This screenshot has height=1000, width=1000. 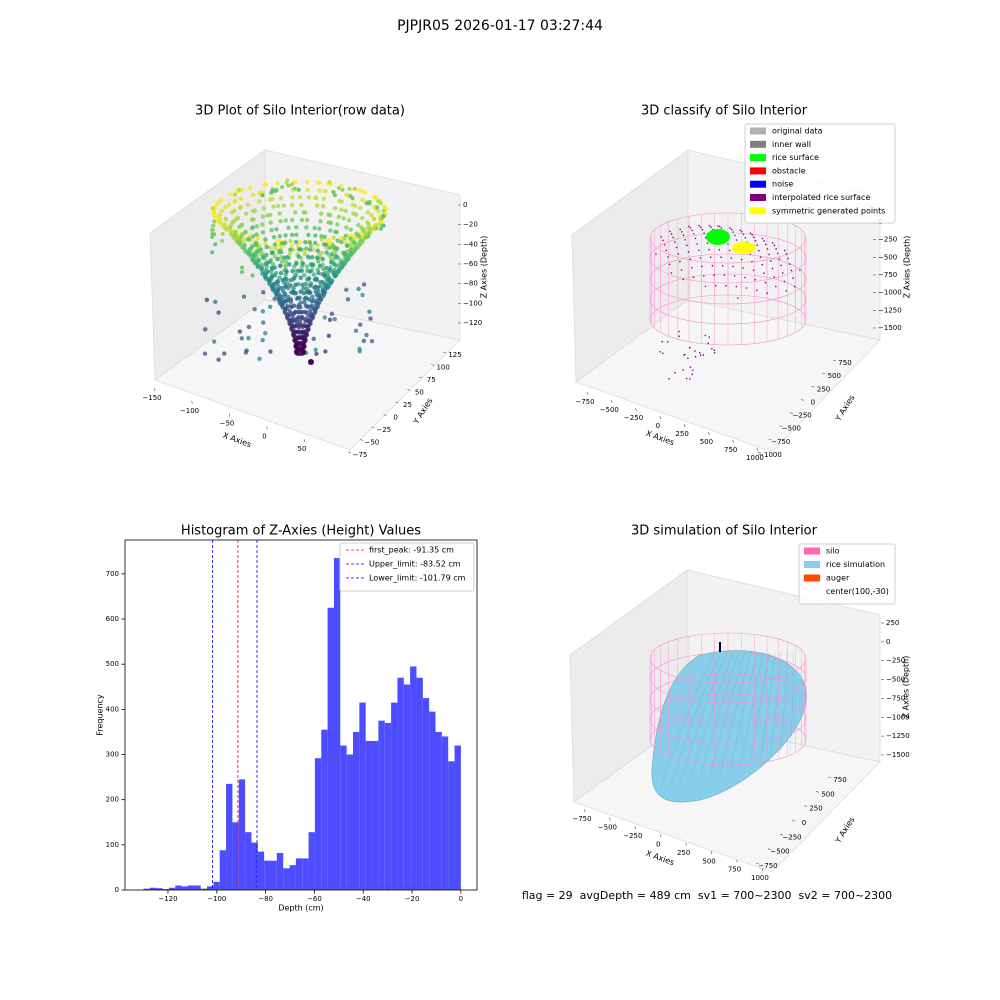 I want to click on surface-mesh, so click(x=759, y=707).